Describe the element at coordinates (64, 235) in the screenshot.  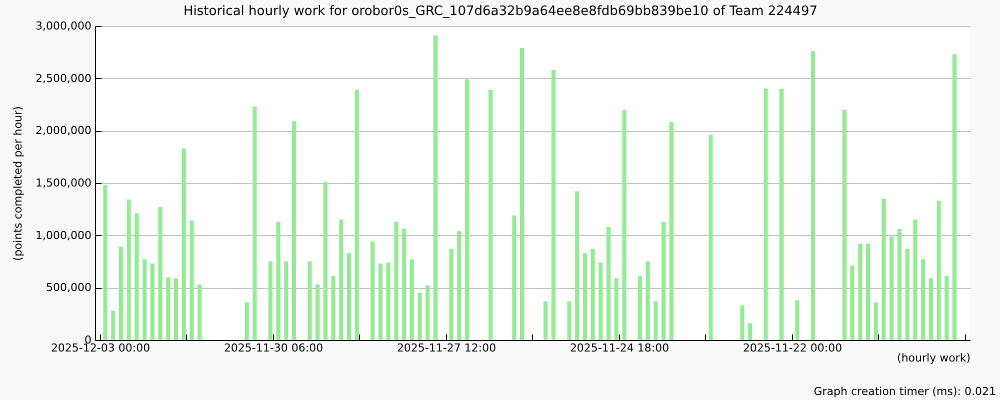
I see `y-tick-label: 1,000,000` at that location.